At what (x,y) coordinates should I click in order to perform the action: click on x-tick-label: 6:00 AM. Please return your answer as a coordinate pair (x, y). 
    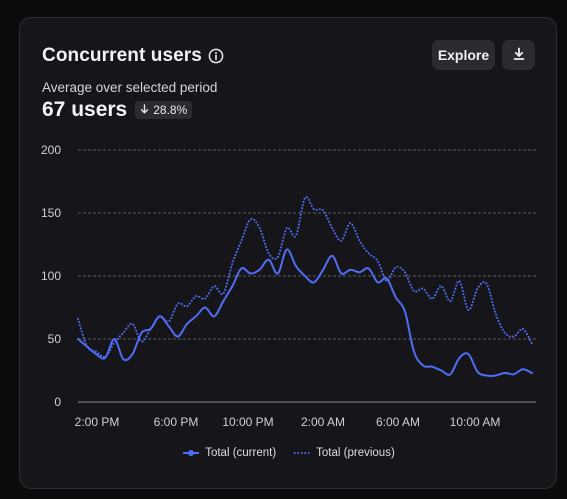
    Looking at the image, I should click on (398, 422).